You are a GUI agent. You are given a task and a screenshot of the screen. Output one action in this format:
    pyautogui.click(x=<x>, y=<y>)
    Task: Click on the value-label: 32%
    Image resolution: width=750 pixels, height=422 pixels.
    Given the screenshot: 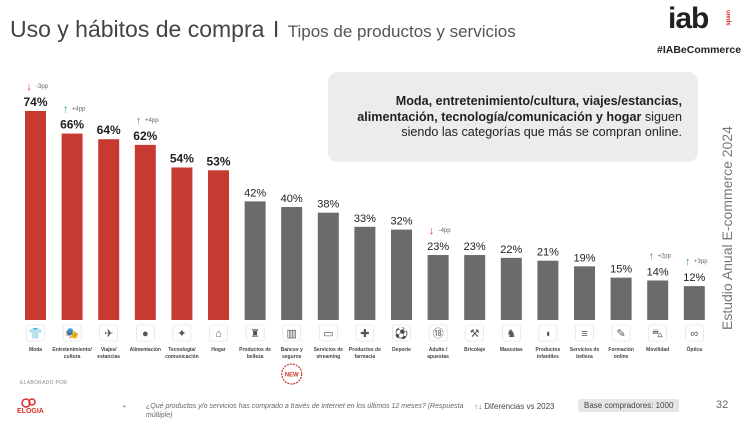 What is the action you would take?
    pyautogui.click(x=401, y=222)
    